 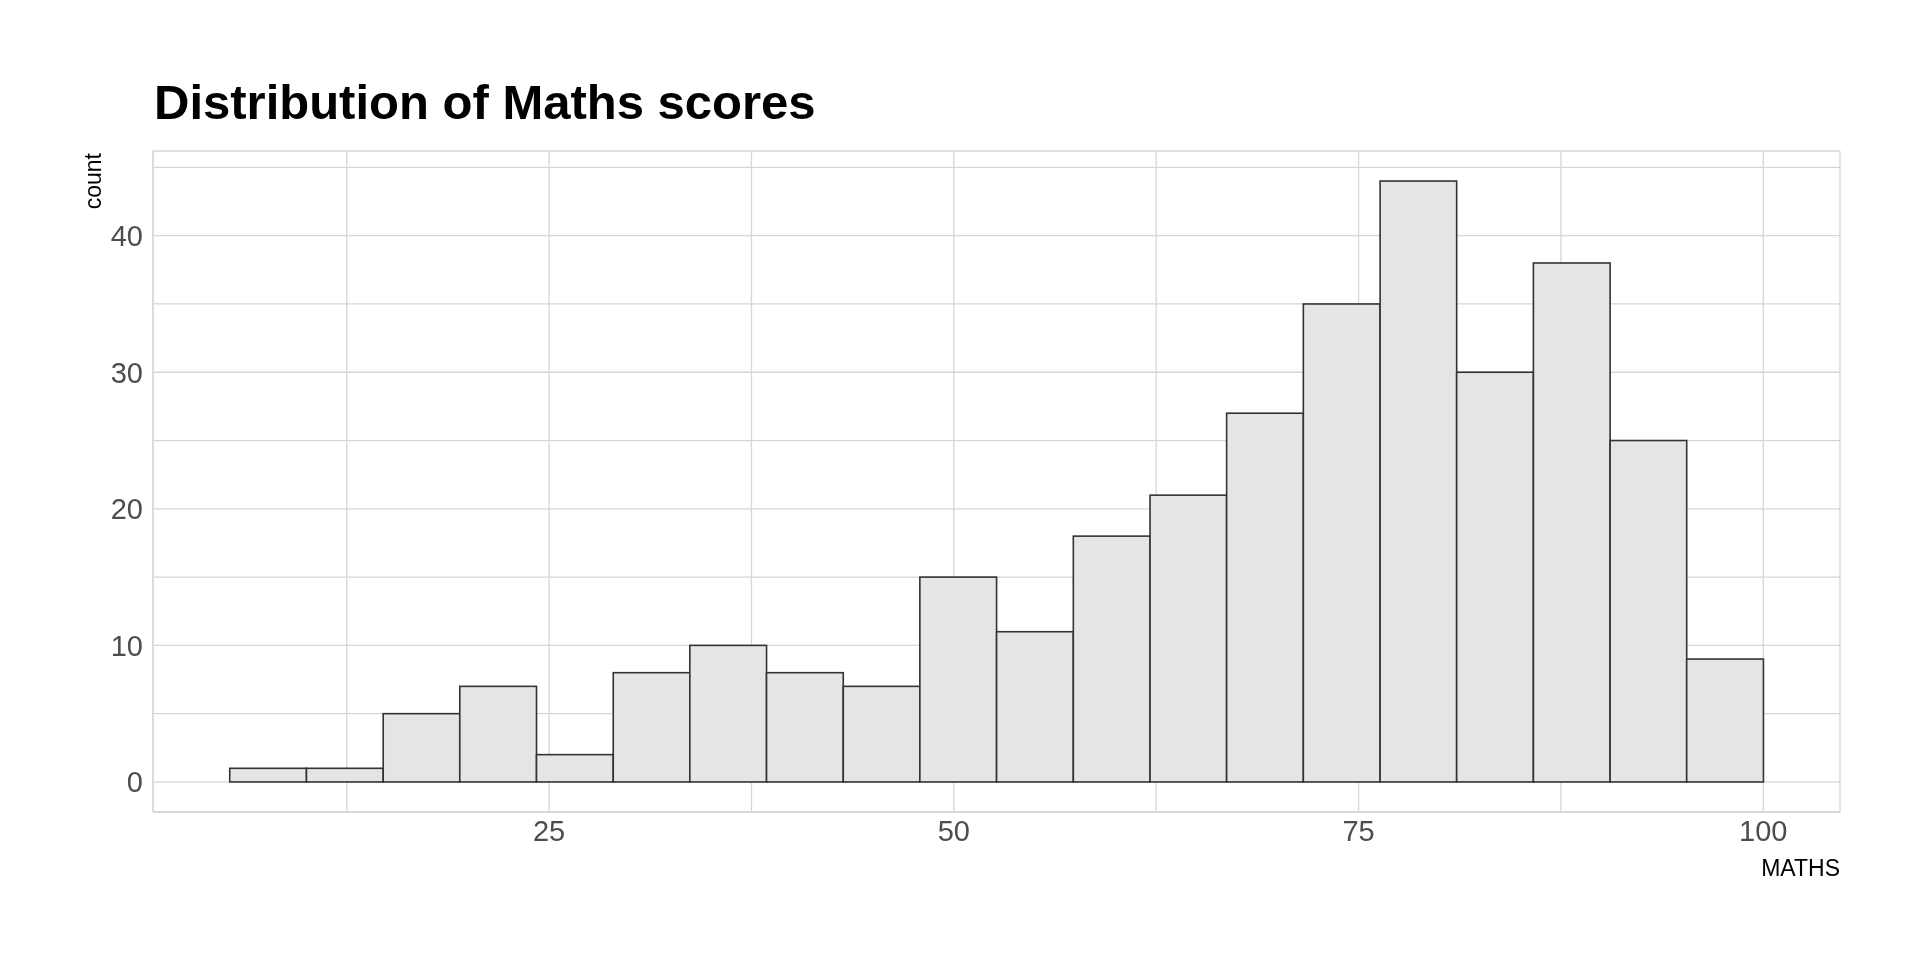 I want to click on x-tick-label: 50, so click(x=953, y=830).